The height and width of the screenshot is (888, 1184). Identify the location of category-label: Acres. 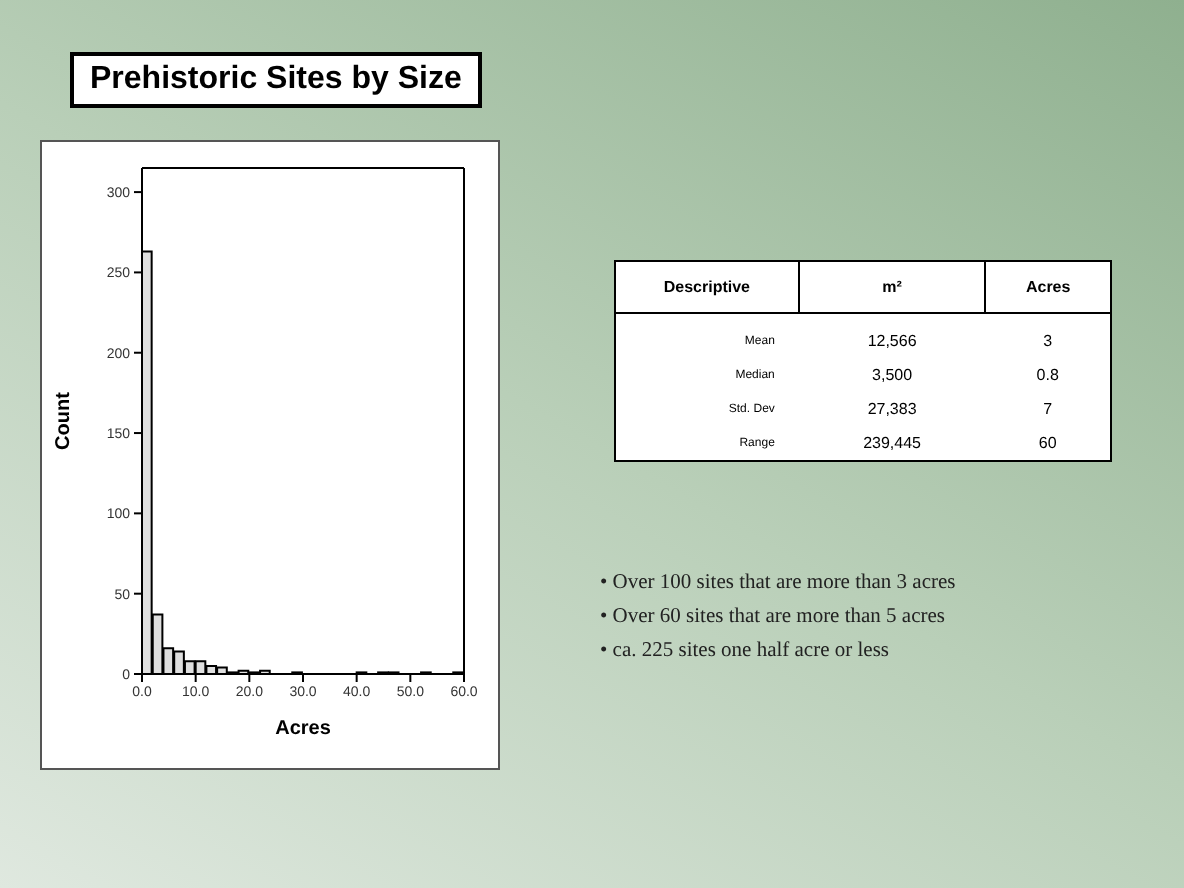
(1048, 287).